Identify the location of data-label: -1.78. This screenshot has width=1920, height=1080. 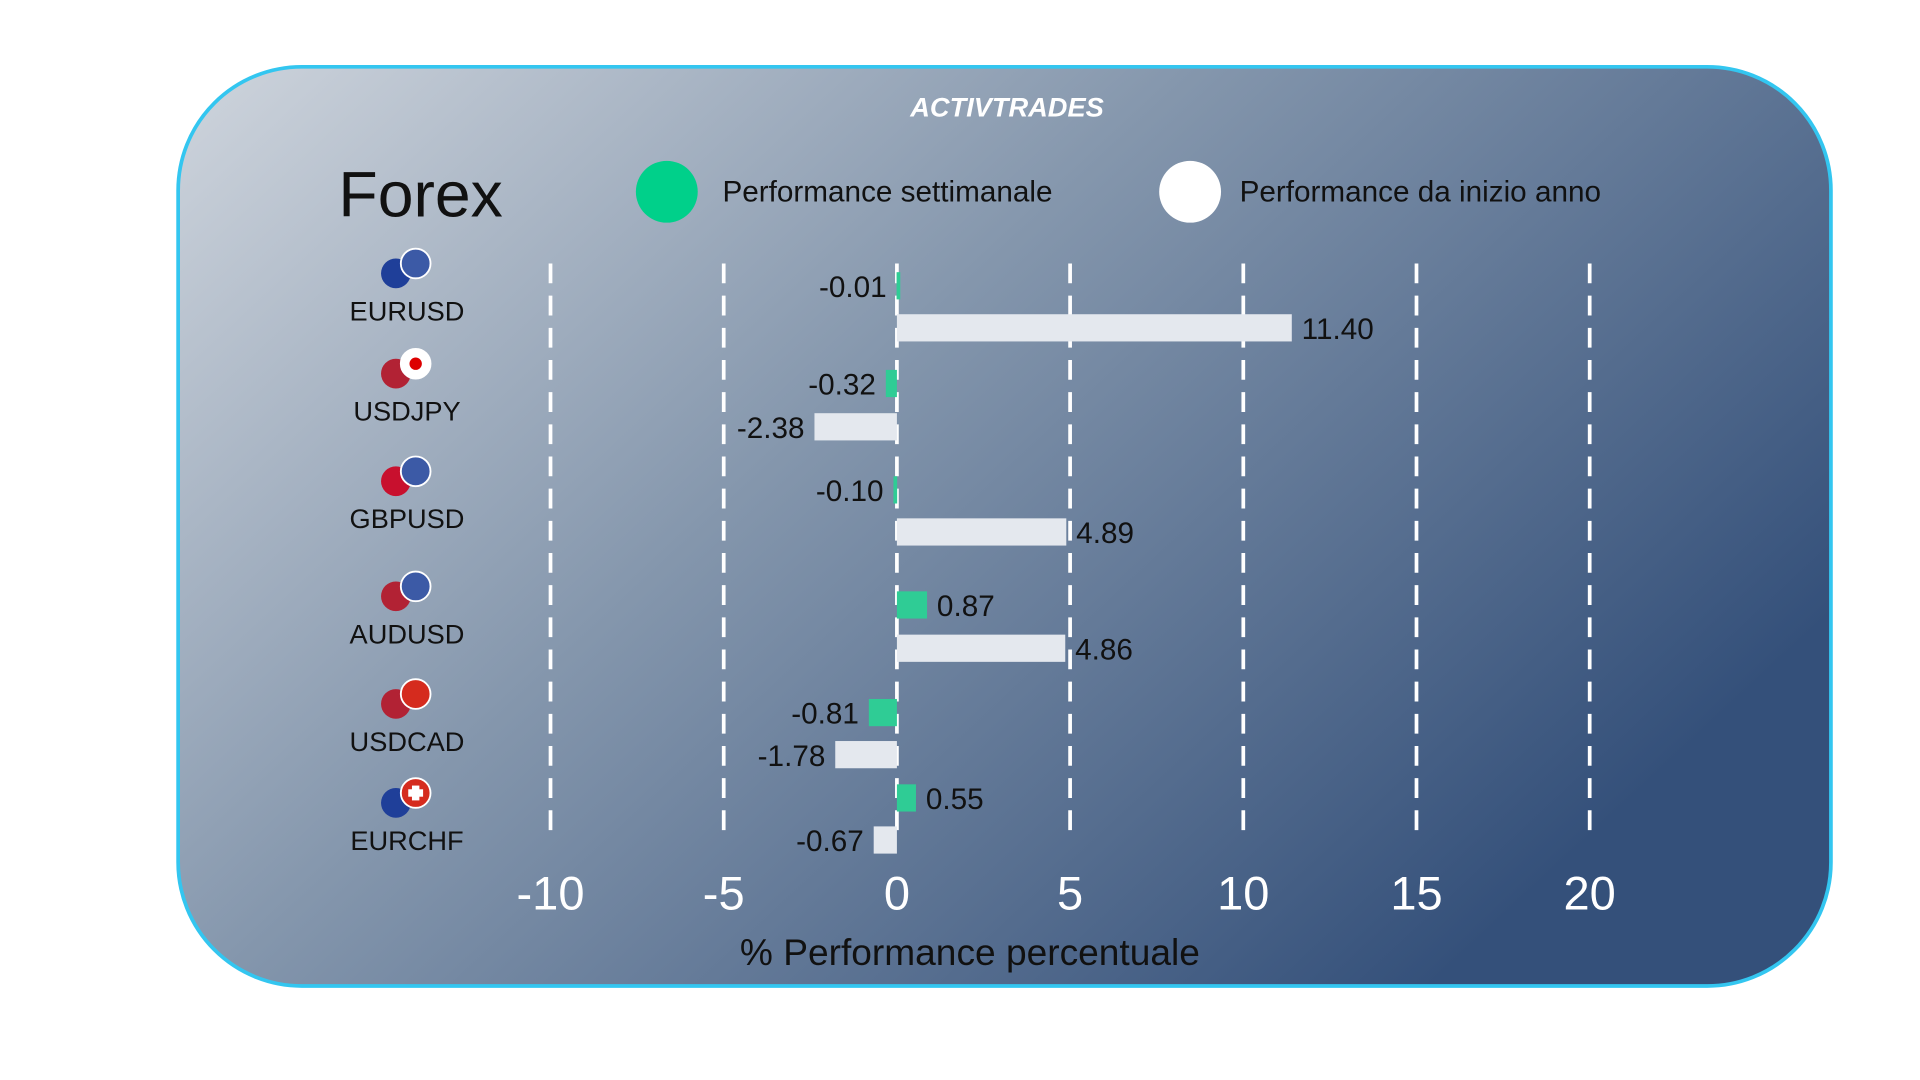
(792, 756).